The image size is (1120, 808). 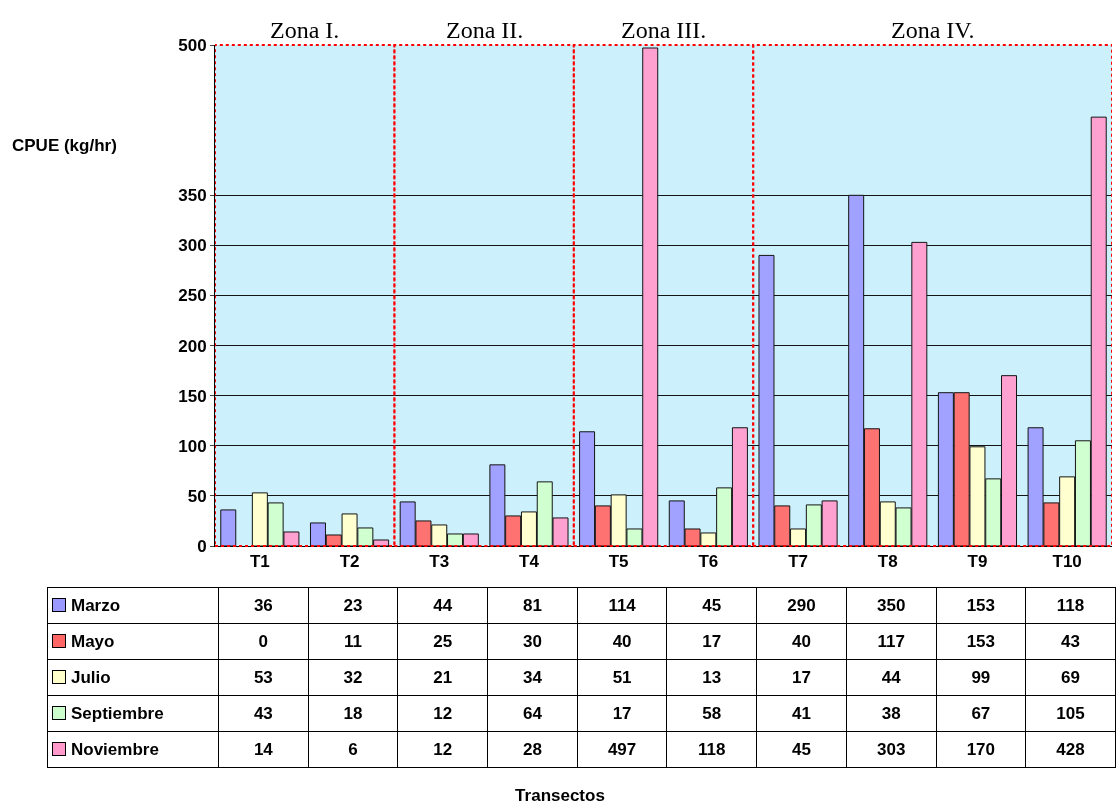 What do you see at coordinates (117, 713) in the screenshot?
I see `legend-label: Septiembre` at bounding box center [117, 713].